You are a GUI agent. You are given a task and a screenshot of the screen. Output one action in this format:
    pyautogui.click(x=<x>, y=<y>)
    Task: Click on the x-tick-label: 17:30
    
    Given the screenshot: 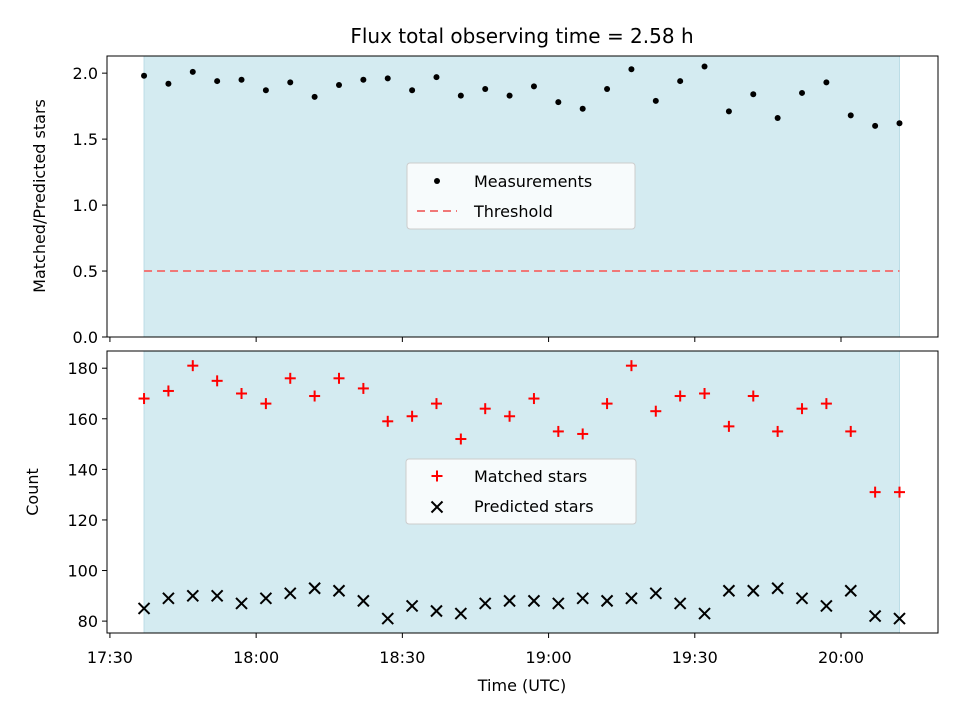 What is the action you would take?
    pyautogui.click(x=110, y=657)
    